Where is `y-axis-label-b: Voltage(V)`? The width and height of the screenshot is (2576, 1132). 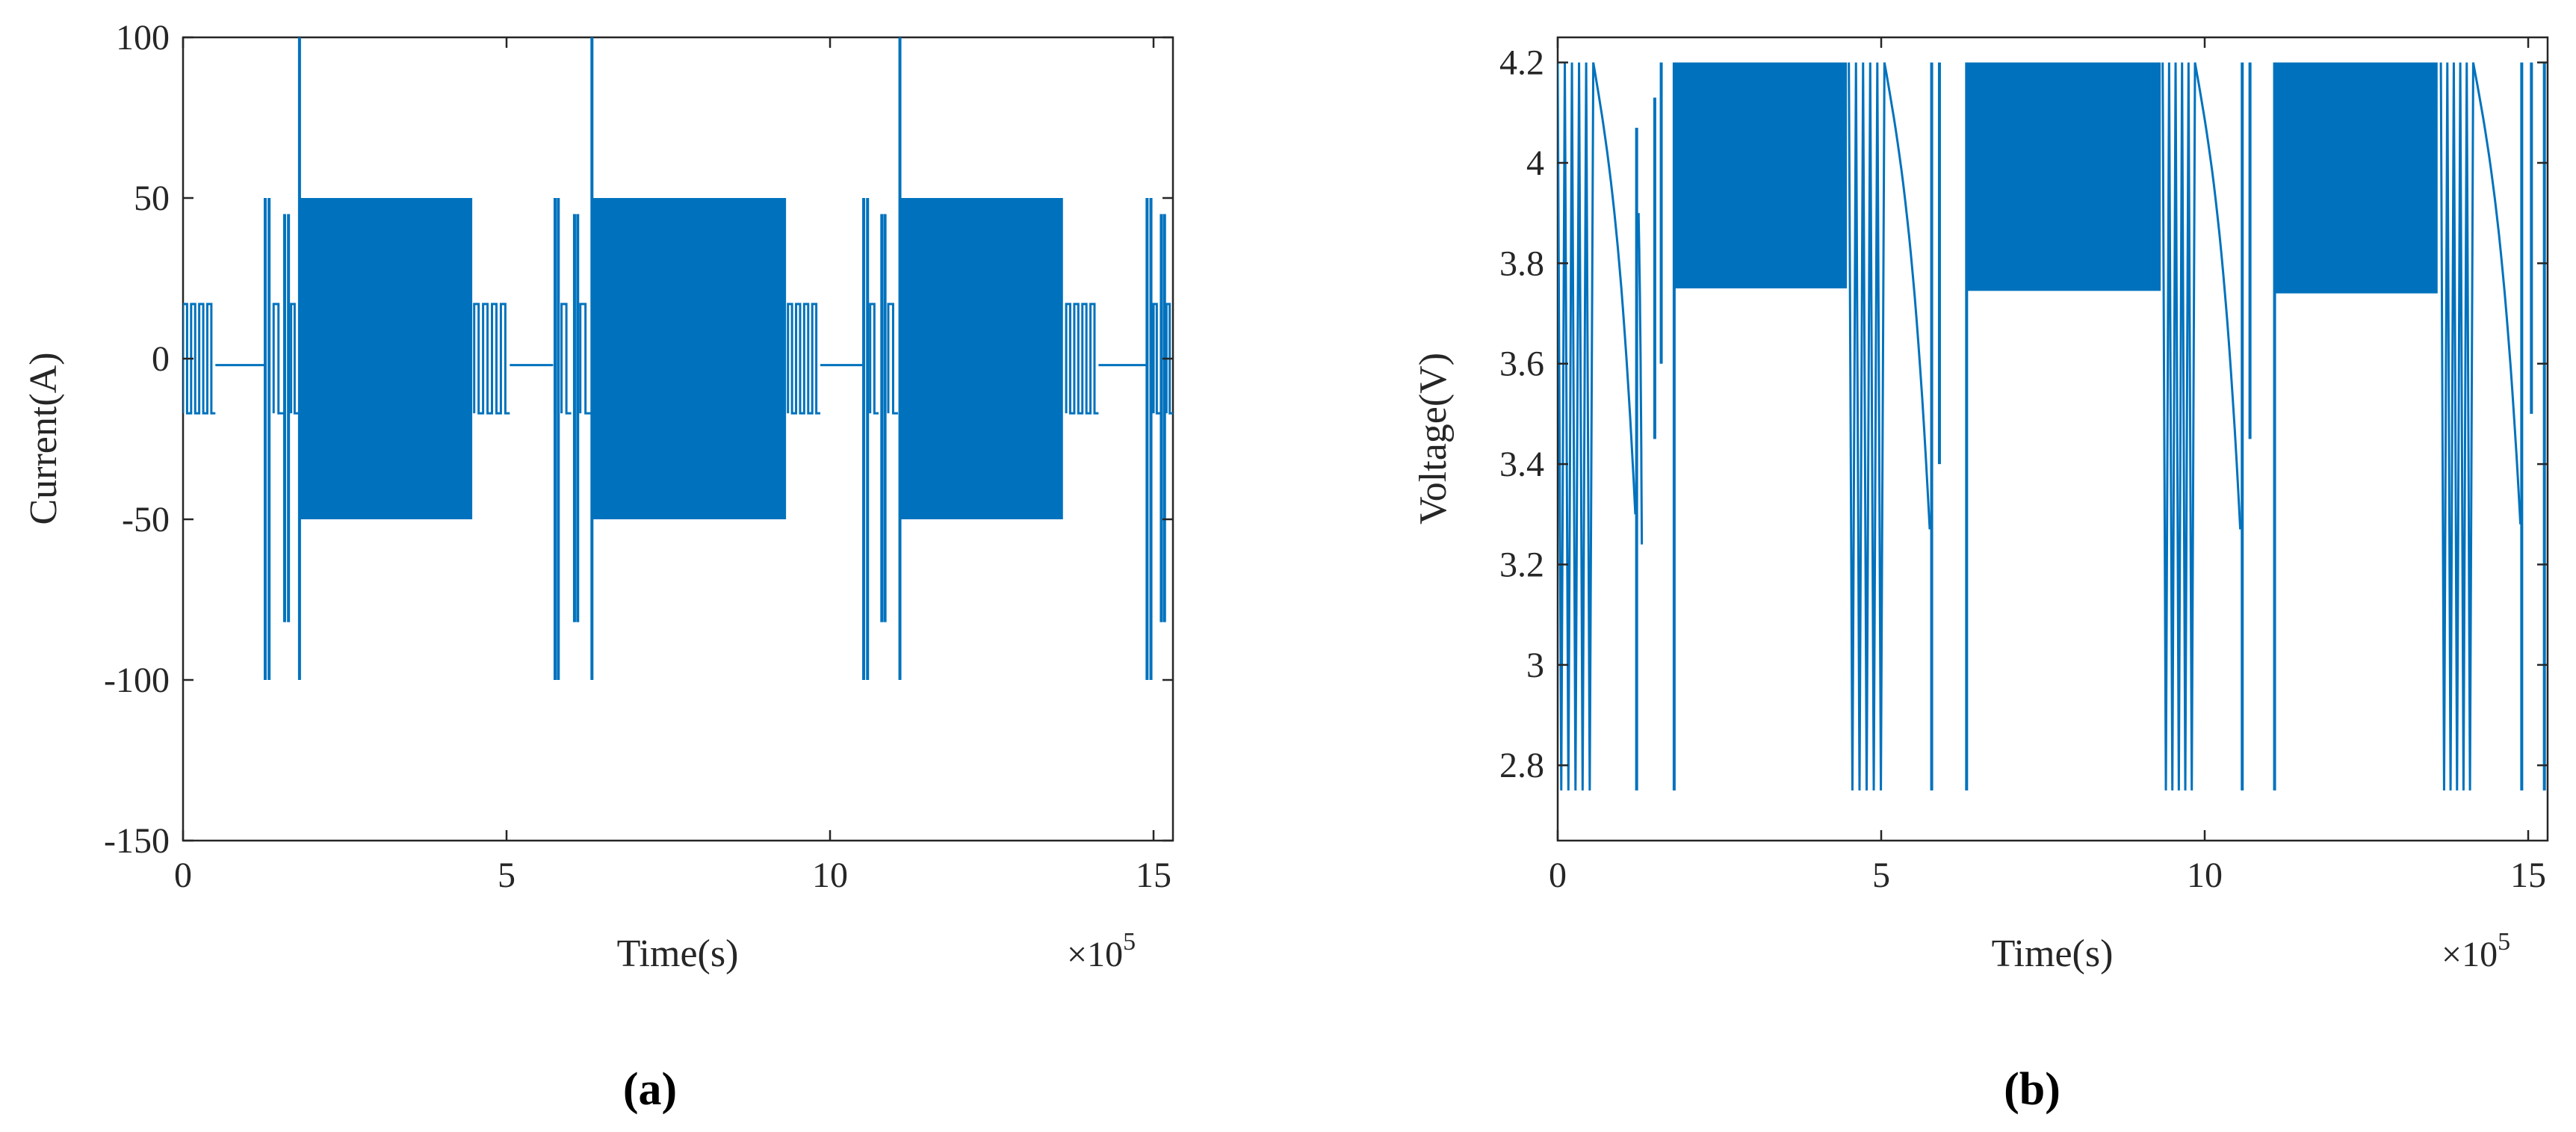 y-axis-label-b: Voltage(V) is located at coordinates (1433, 439).